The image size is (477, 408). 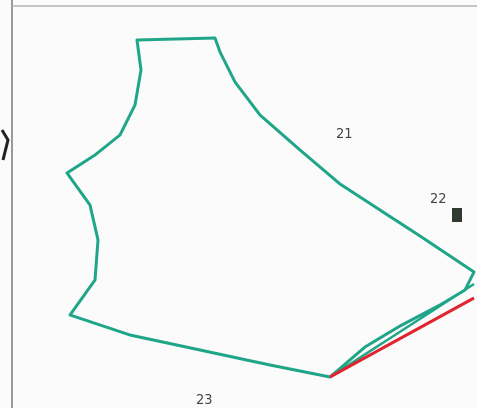 I want to click on red-boundary, so click(x=402, y=337).